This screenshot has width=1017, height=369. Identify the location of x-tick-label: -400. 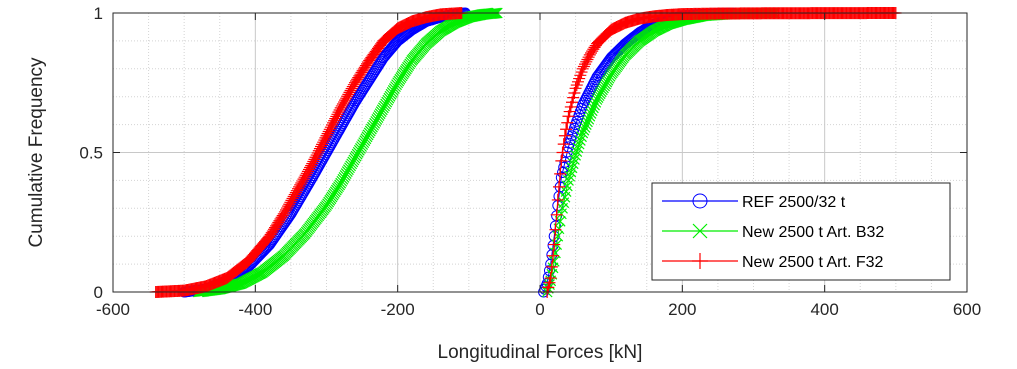
(255, 309).